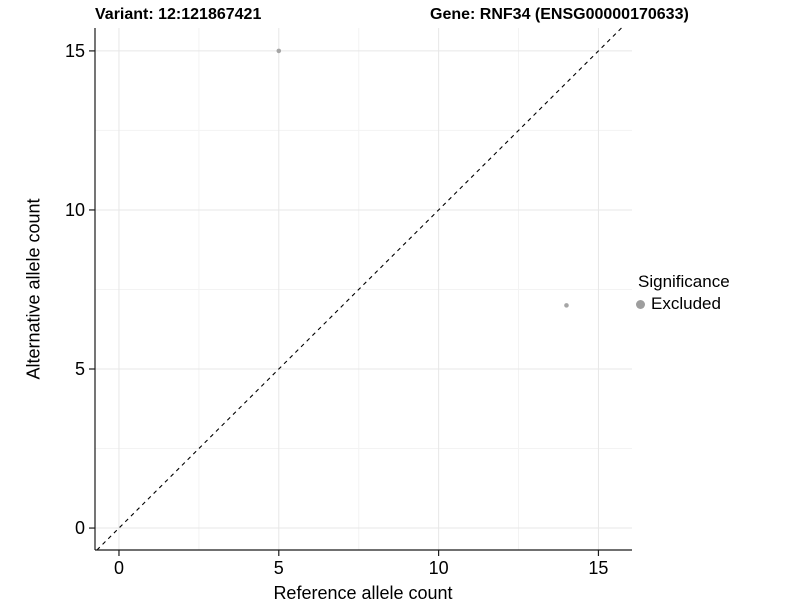 This screenshot has width=800, height=600. I want to click on legend-item-label: Excluded, so click(686, 303).